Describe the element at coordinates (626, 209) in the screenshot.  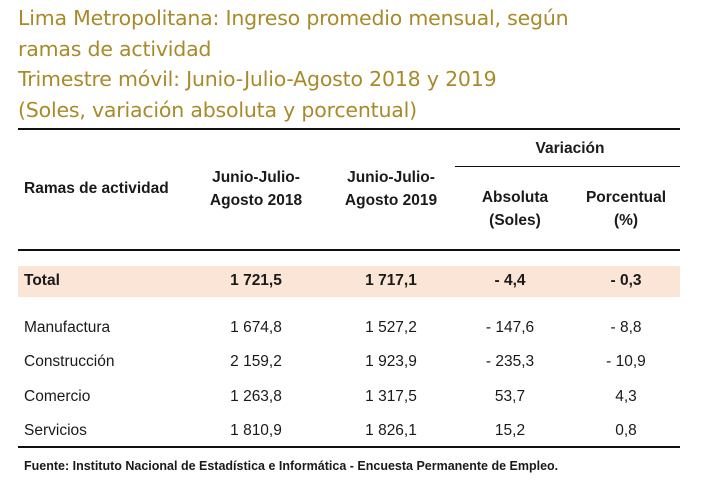
I see `header-porcentual: Porcentual (%)` at that location.